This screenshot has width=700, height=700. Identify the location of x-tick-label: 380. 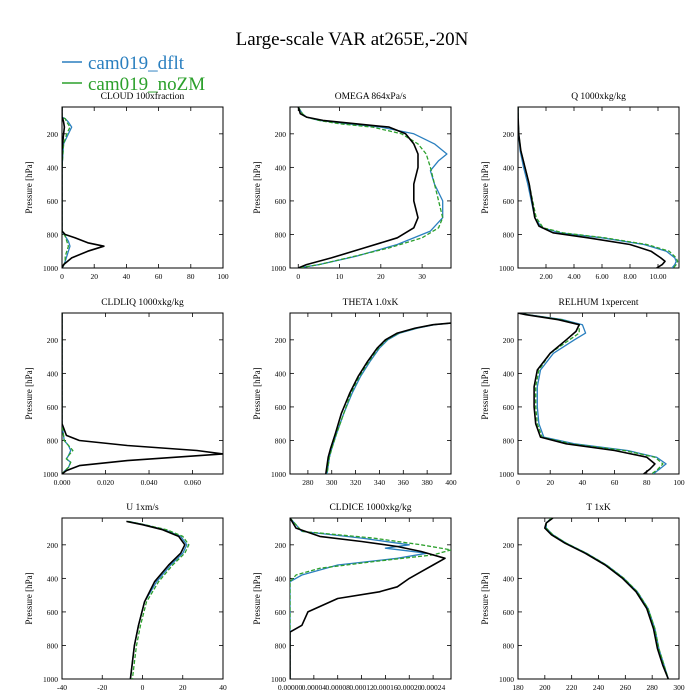
(428, 482).